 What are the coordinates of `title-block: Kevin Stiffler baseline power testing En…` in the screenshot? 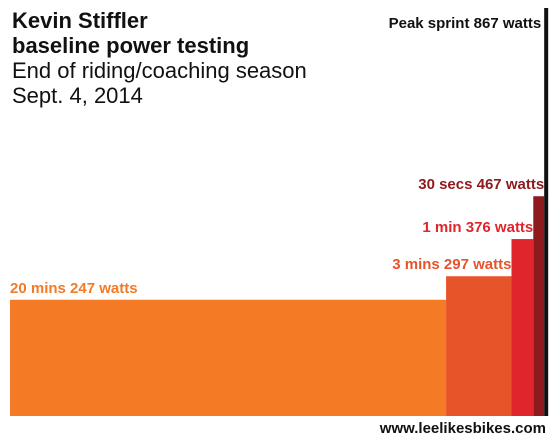 It's located at (159, 58).